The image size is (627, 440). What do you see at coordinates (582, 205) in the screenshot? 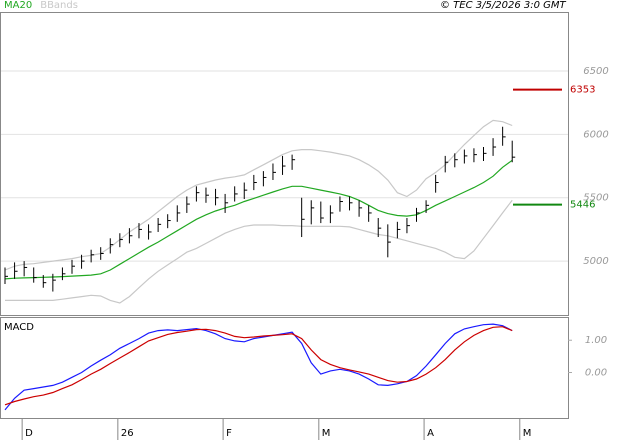
I see `level-label: 5446` at bounding box center [582, 205].